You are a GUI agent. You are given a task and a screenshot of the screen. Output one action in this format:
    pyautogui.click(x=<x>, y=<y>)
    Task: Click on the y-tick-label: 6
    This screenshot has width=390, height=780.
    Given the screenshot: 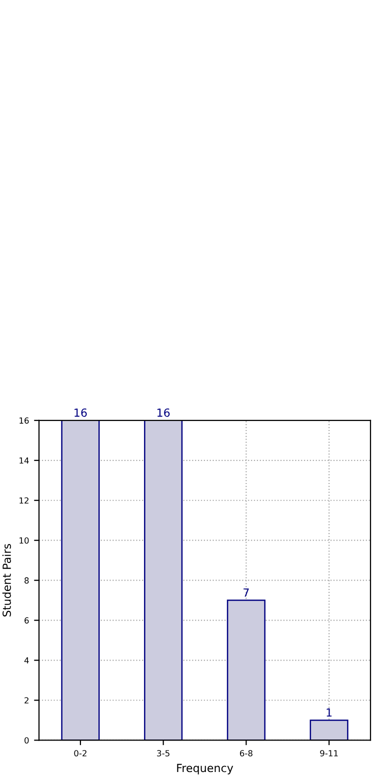 What is the action you would take?
    pyautogui.click(x=26, y=620)
    